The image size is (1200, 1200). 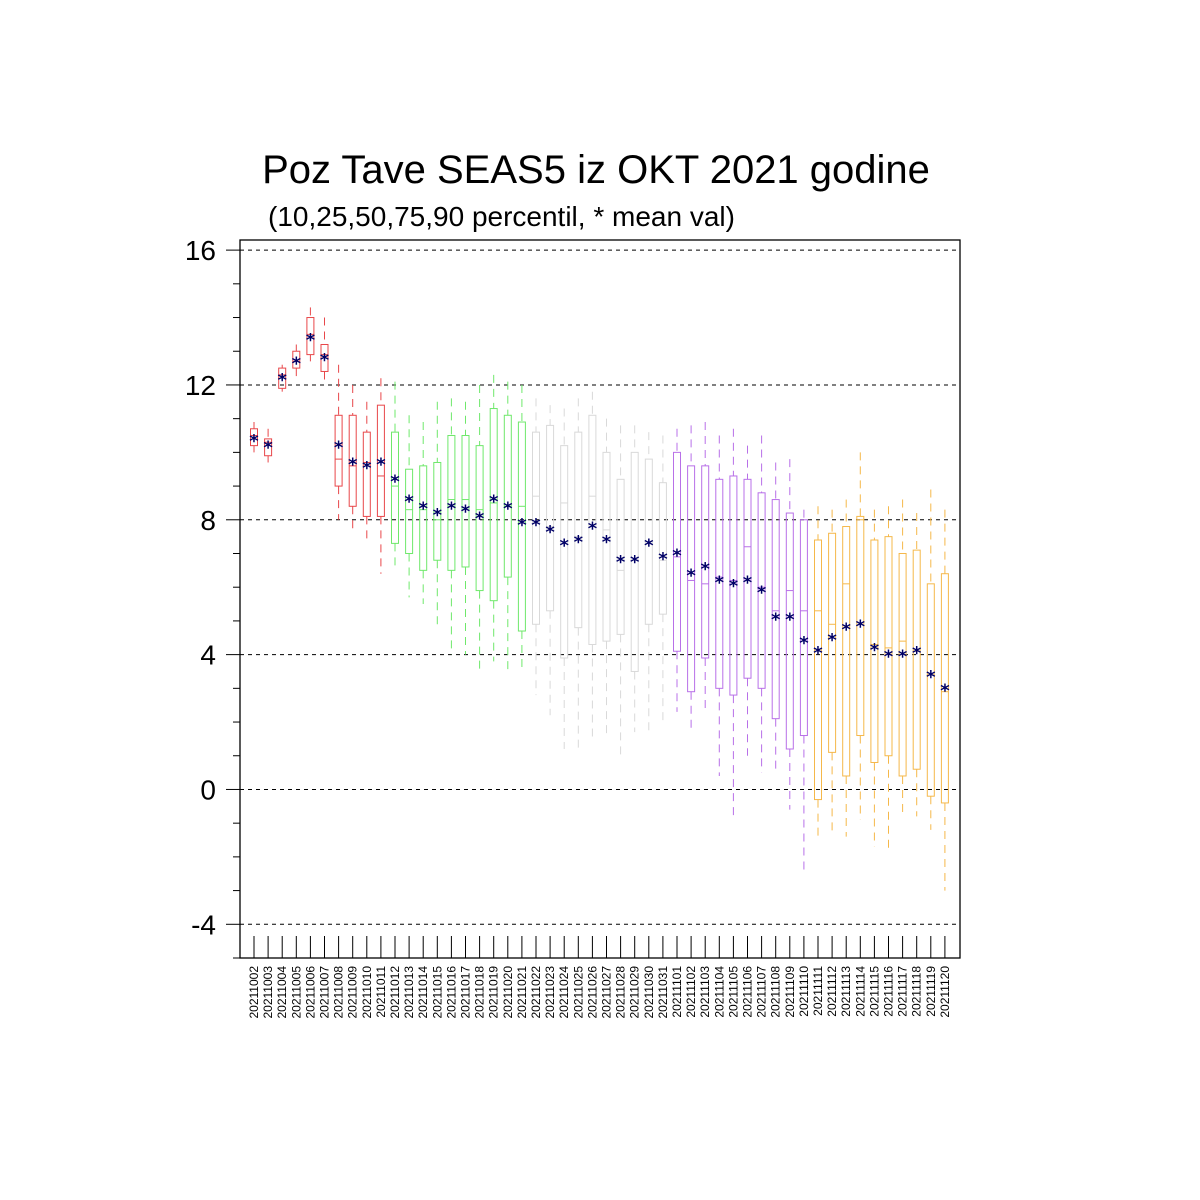 What do you see at coordinates (621, 992) in the screenshot?
I see `xtick-label: 20211028` at bounding box center [621, 992].